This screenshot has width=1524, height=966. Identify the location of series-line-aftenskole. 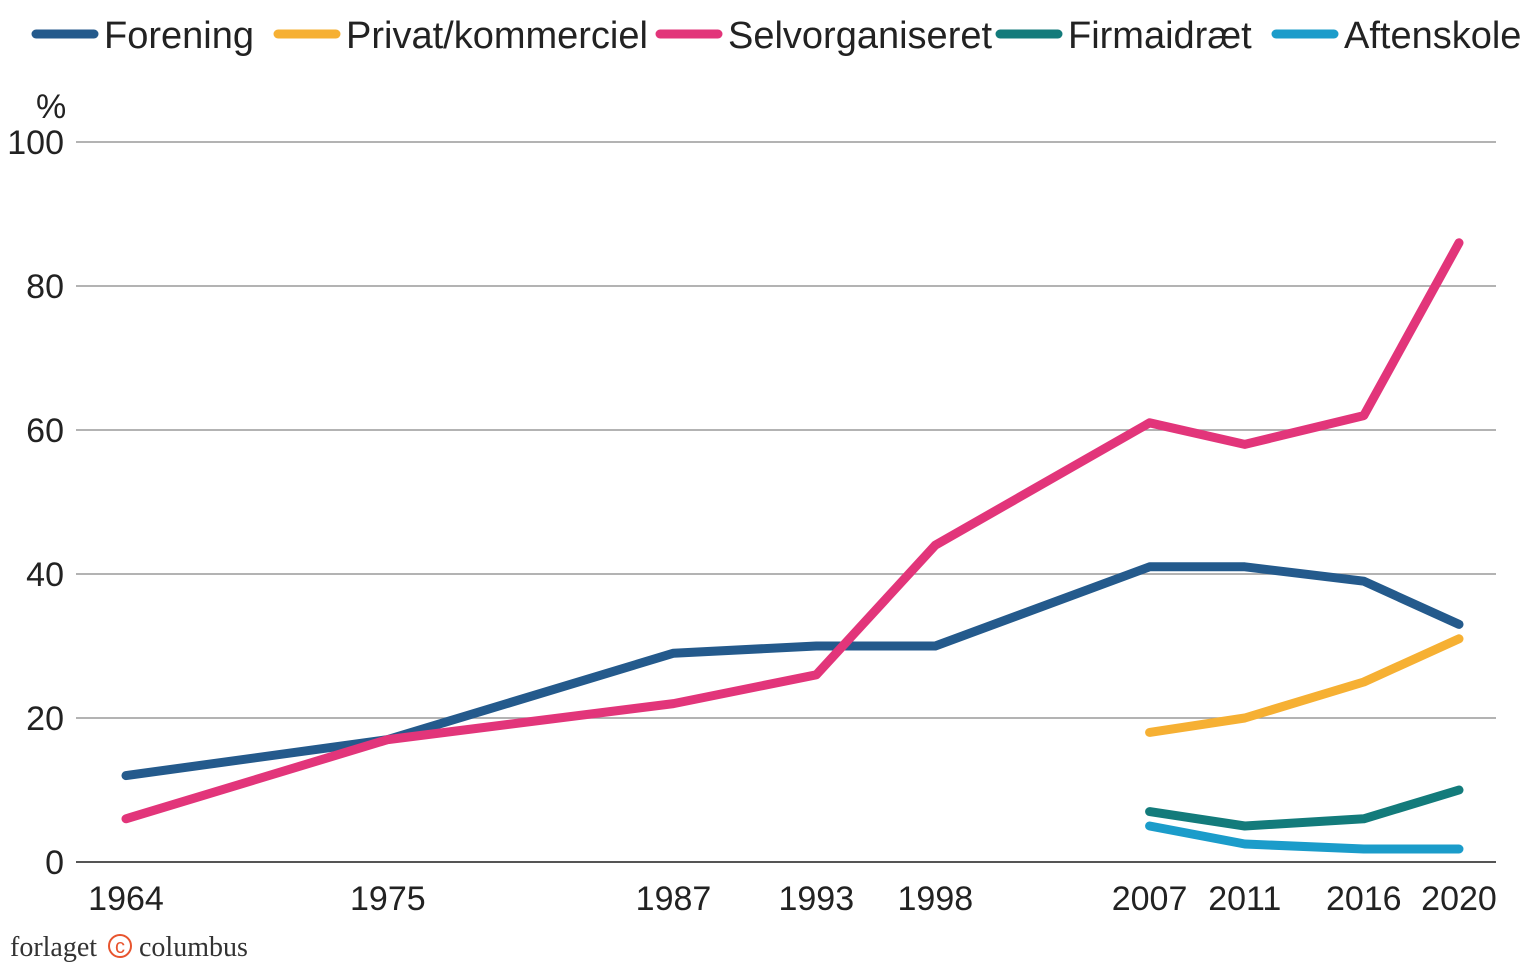
(1304, 837).